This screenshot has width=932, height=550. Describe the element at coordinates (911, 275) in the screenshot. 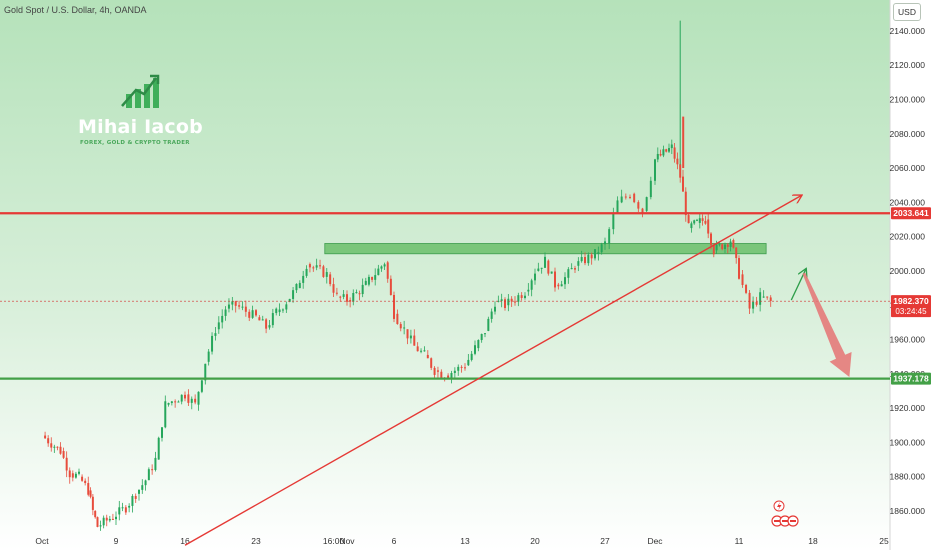

I see `price-axis-background` at that location.